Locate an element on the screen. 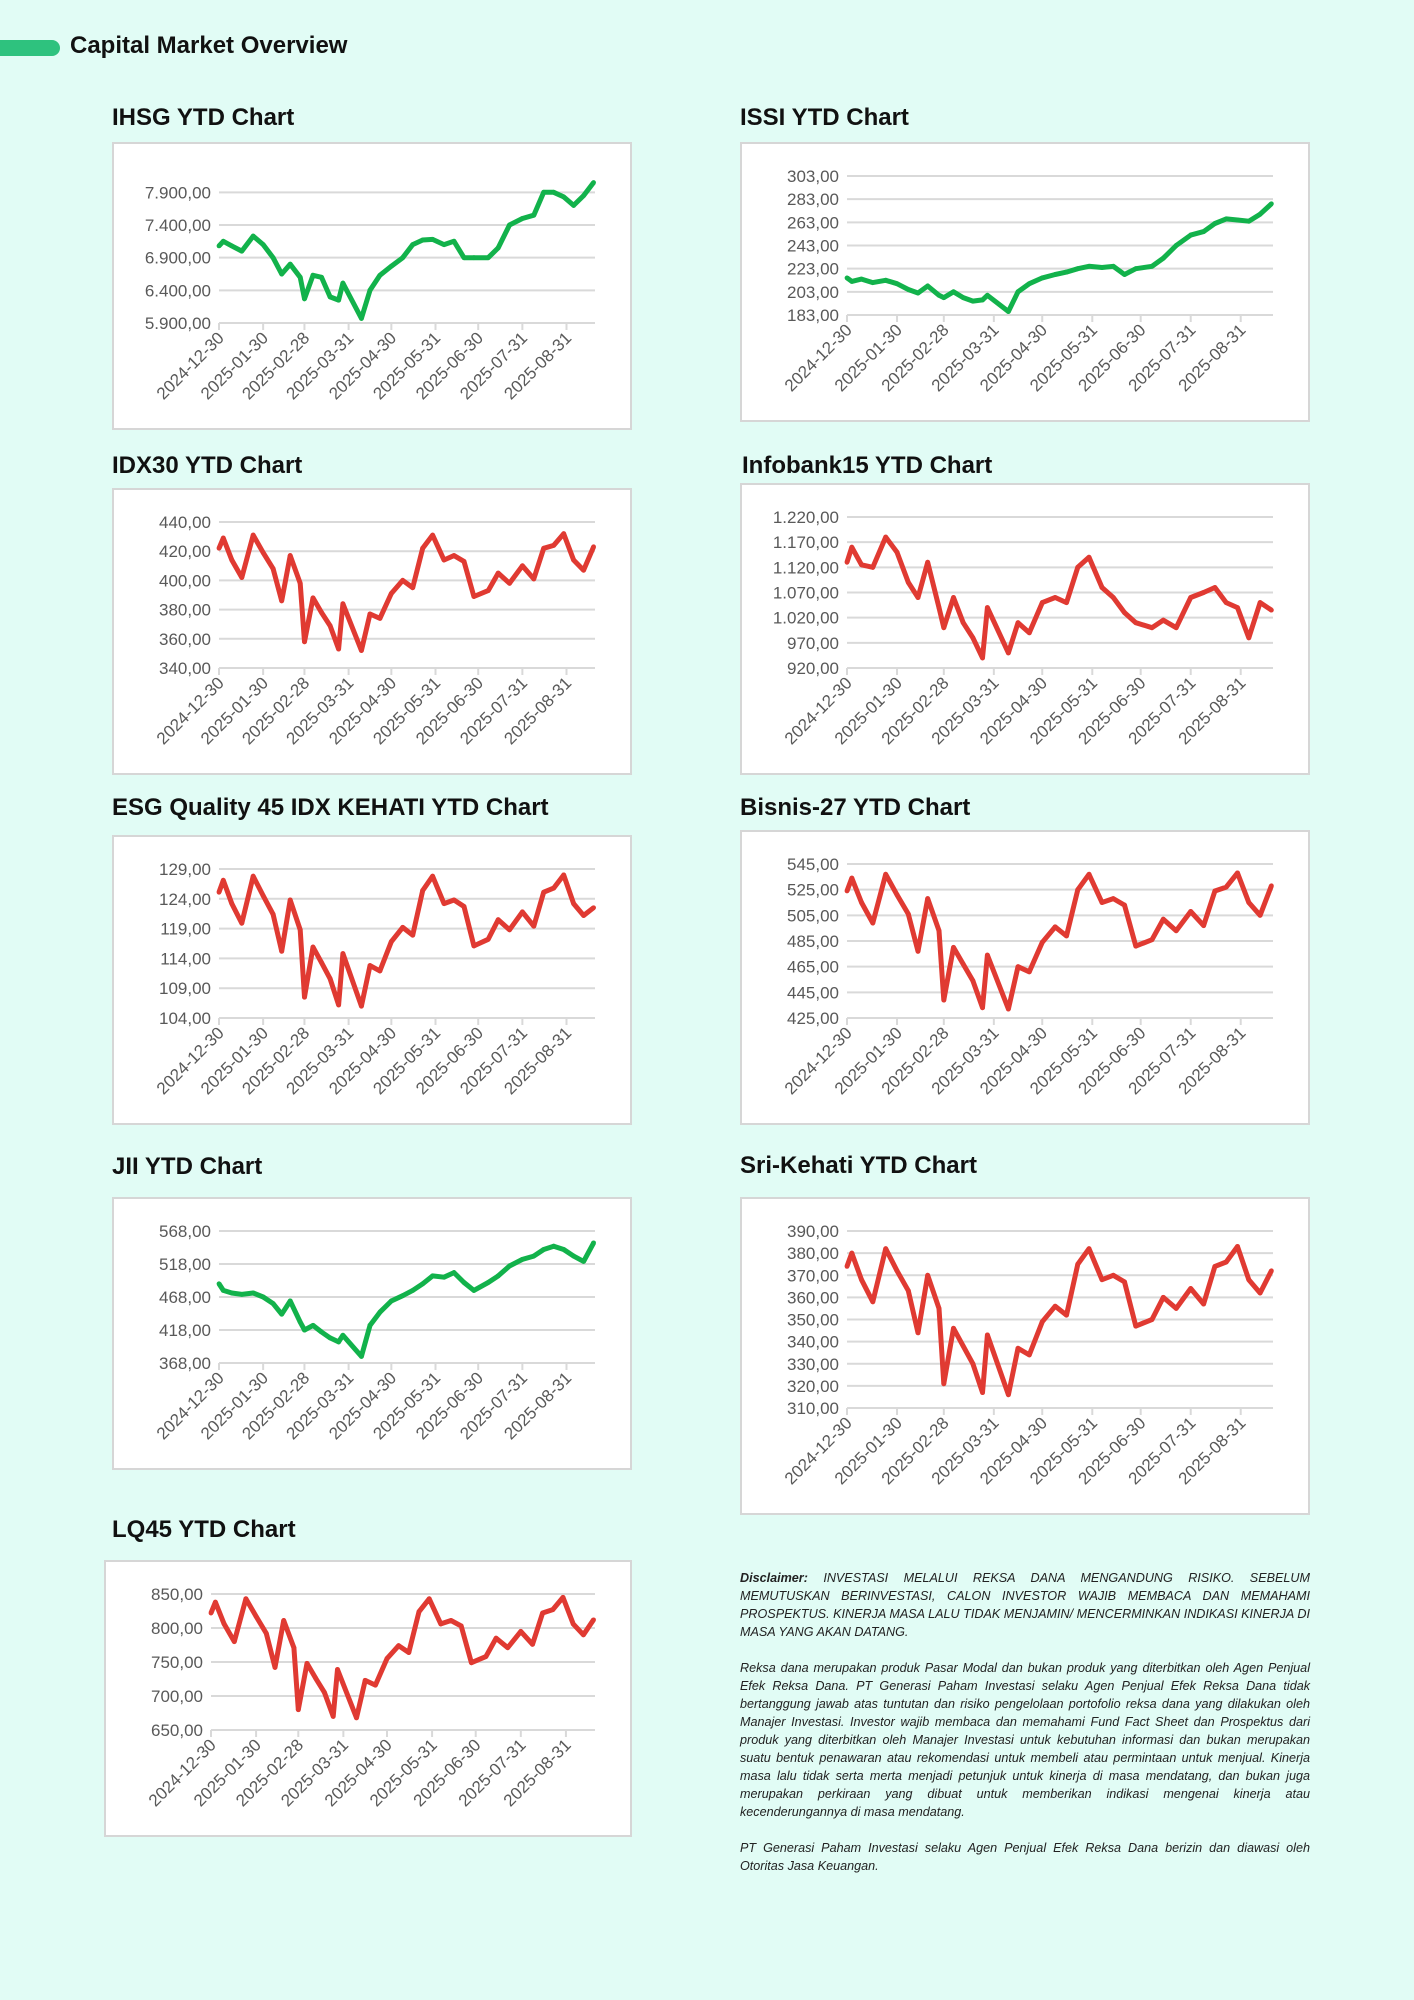  y-tick-label: 340,00 is located at coordinates (813, 1342).